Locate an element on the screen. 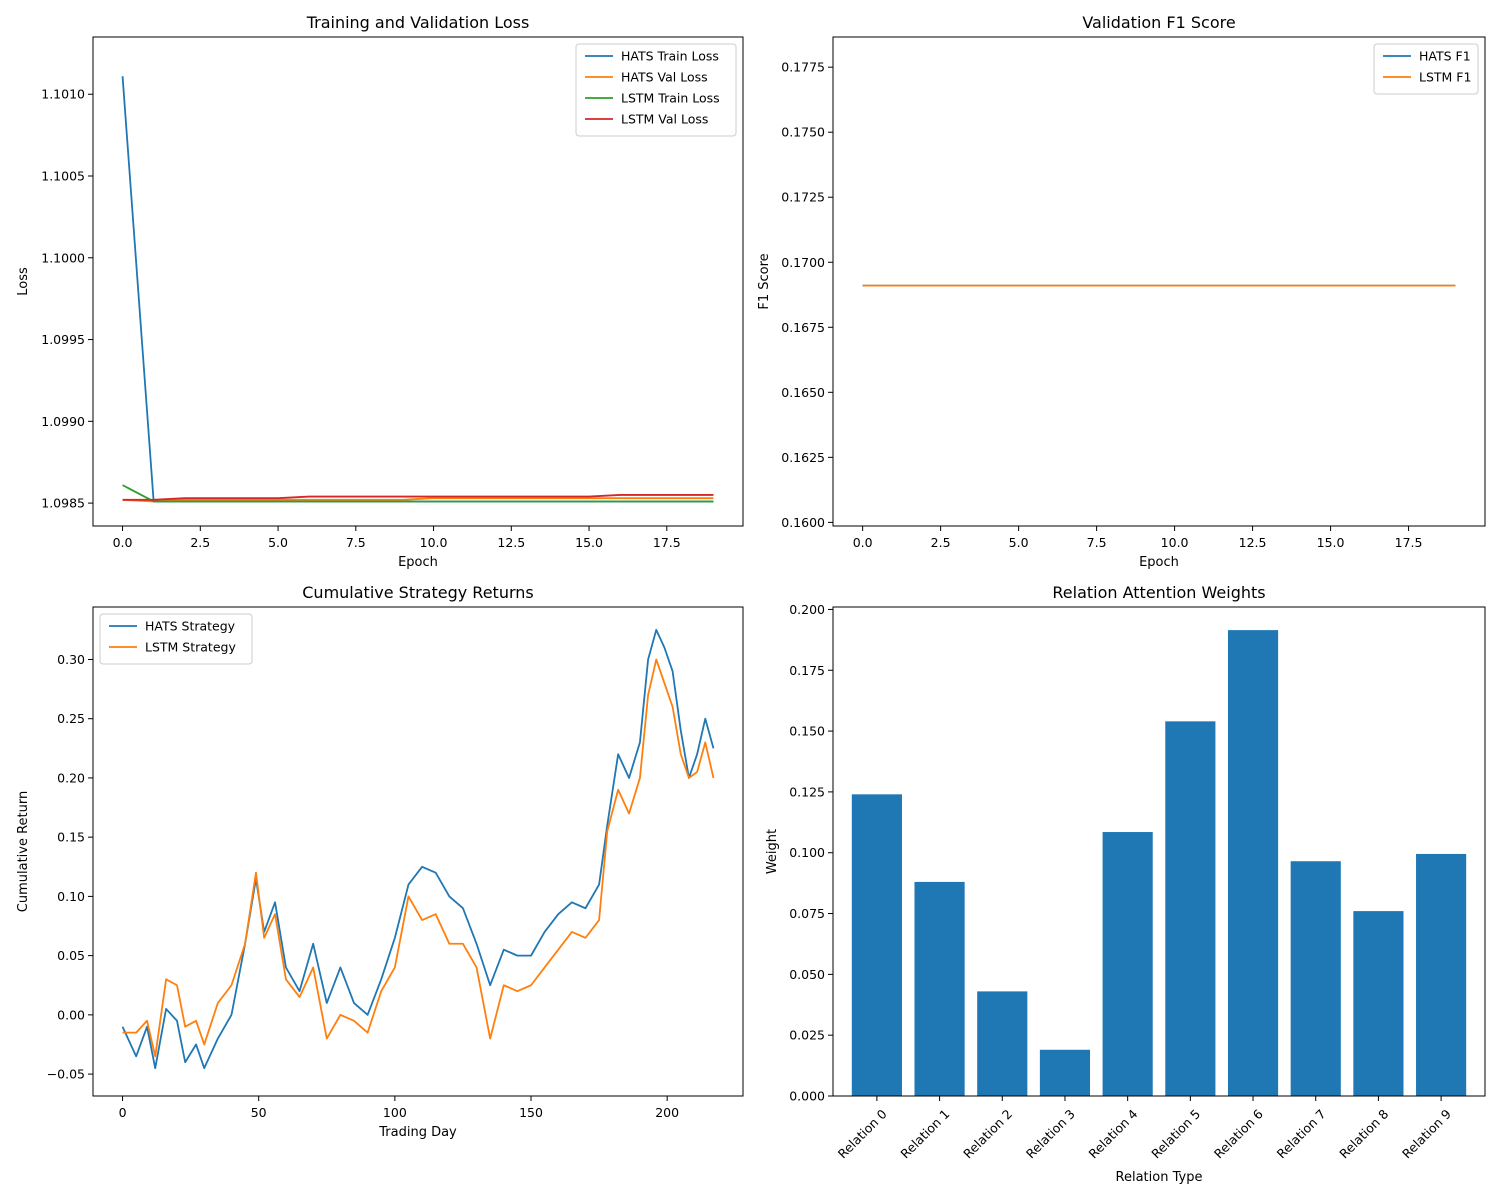 This screenshot has height=1200, width=1500. series-line-lstm-strategy is located at coordinates (418, 858).